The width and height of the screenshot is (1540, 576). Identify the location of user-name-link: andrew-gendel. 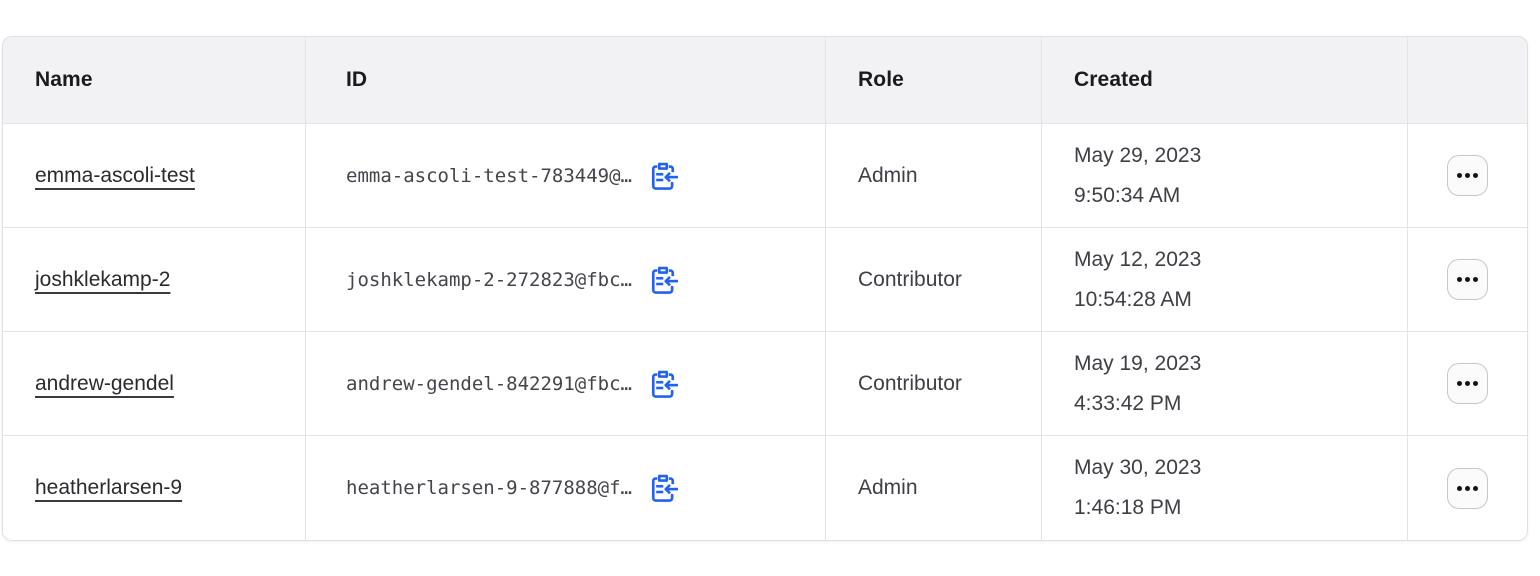
(104, 383).